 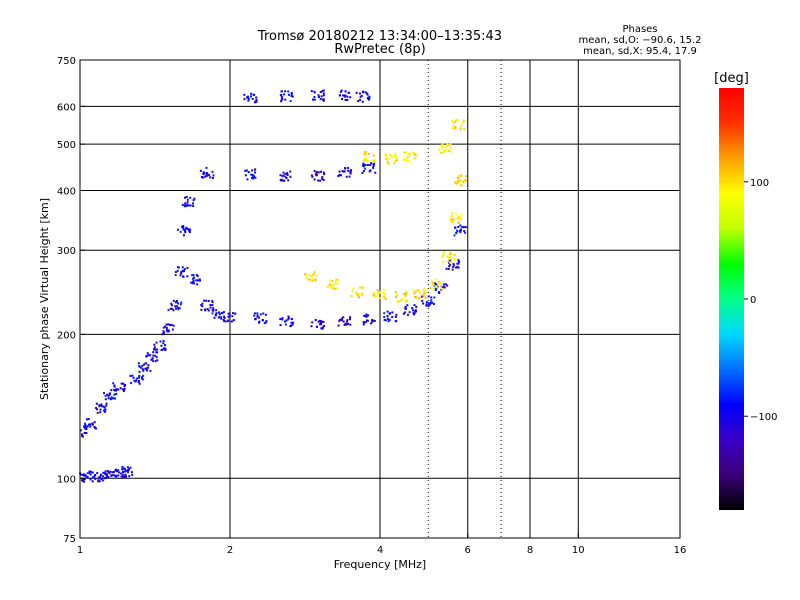 What do you see at coordinates (66, 479) in the screenshot?
I see `y-tick-label: 100` at bounding box center [66, 479].